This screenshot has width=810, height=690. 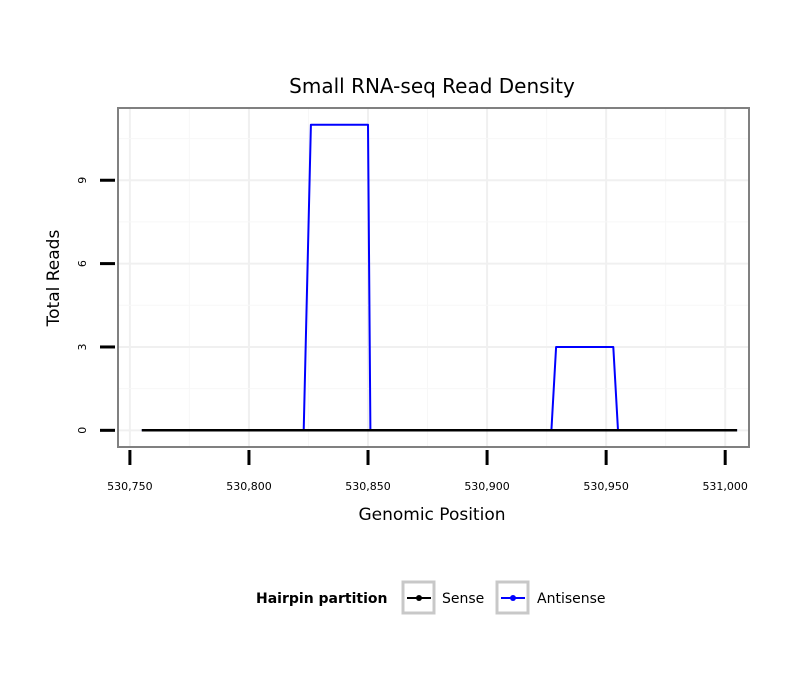 What do you see at coordinates (725, 486) in the screenshot?
I see `x-tick-label: 531,000` at bounding box center [725, 486].